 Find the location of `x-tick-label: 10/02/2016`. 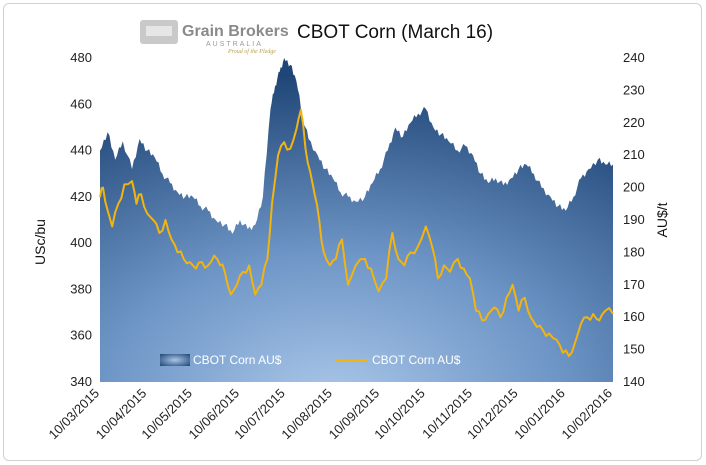

x-tick-label: 10/02/2016 is located at coordinates (586, 414).